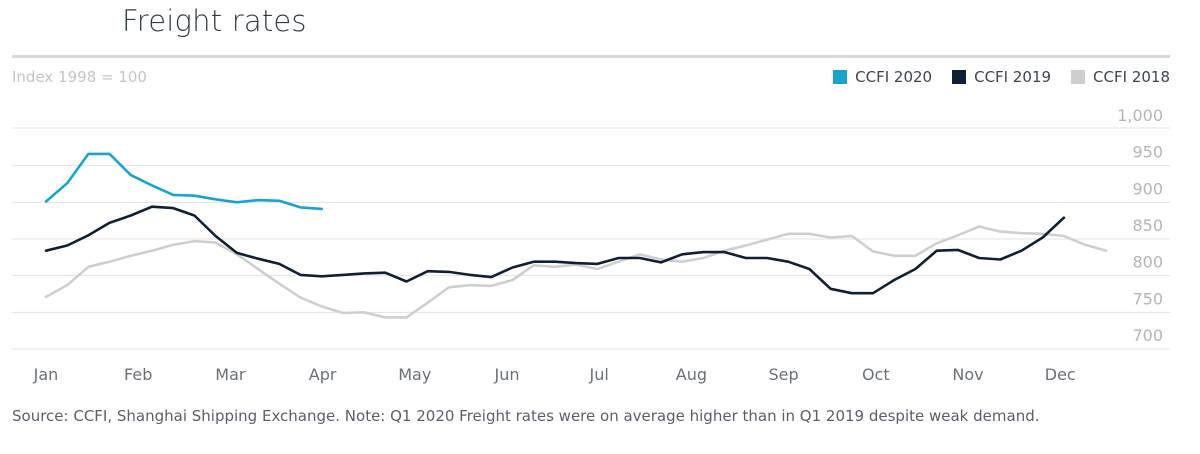 This screenshot has height=454, width=1200. I want to click on x-tick-label-nov: Nov, so click(967, 374).